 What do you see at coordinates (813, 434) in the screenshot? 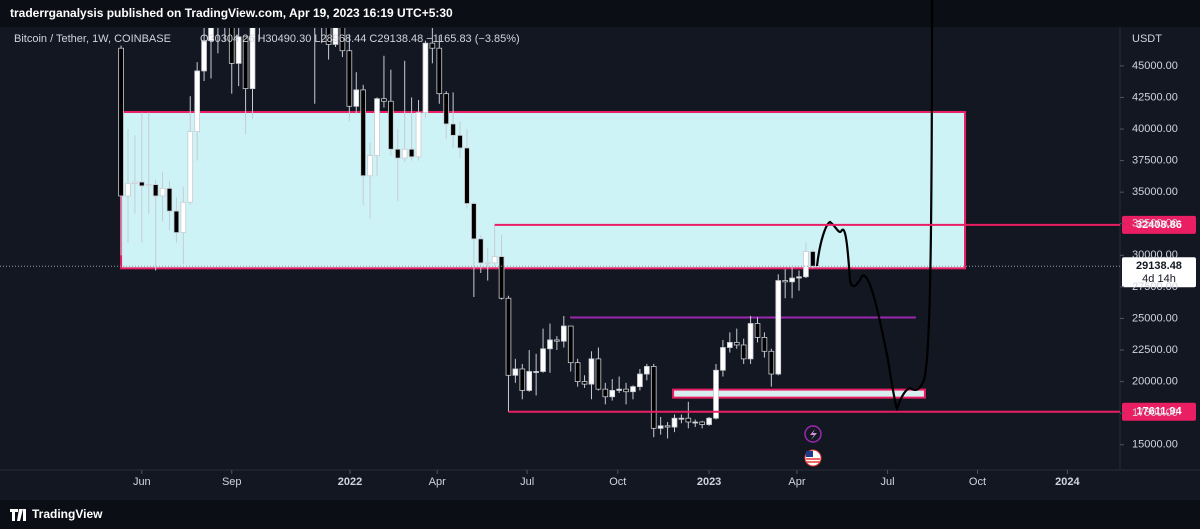
I see `event-icon-bolt` at bounding box center [813, 434].